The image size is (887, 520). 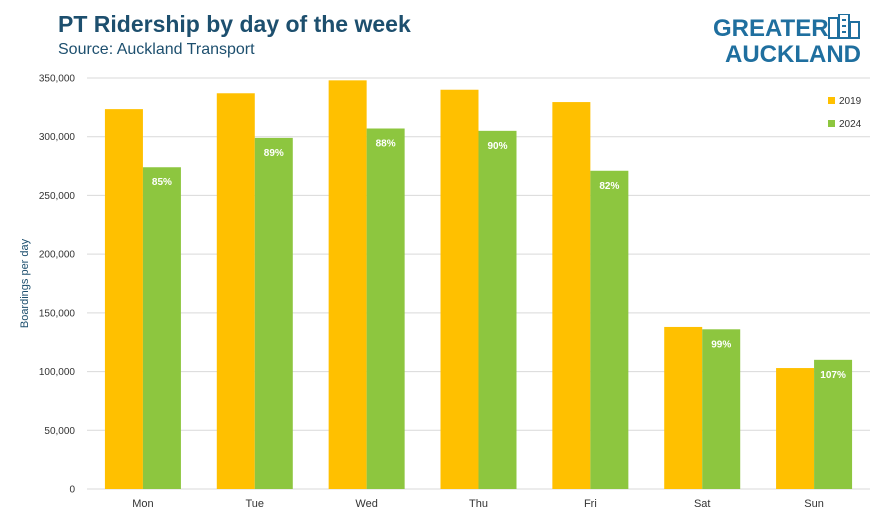 What do you see at coordinates (57, 137) in the screenshot?
I see `y-tick-label: 300,000` at bounding box center [57, 137].